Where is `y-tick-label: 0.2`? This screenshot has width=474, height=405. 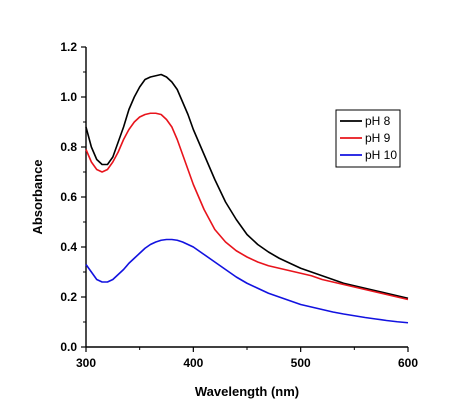
y-tick-label: 0.2 is located at coordinates (68, 297).